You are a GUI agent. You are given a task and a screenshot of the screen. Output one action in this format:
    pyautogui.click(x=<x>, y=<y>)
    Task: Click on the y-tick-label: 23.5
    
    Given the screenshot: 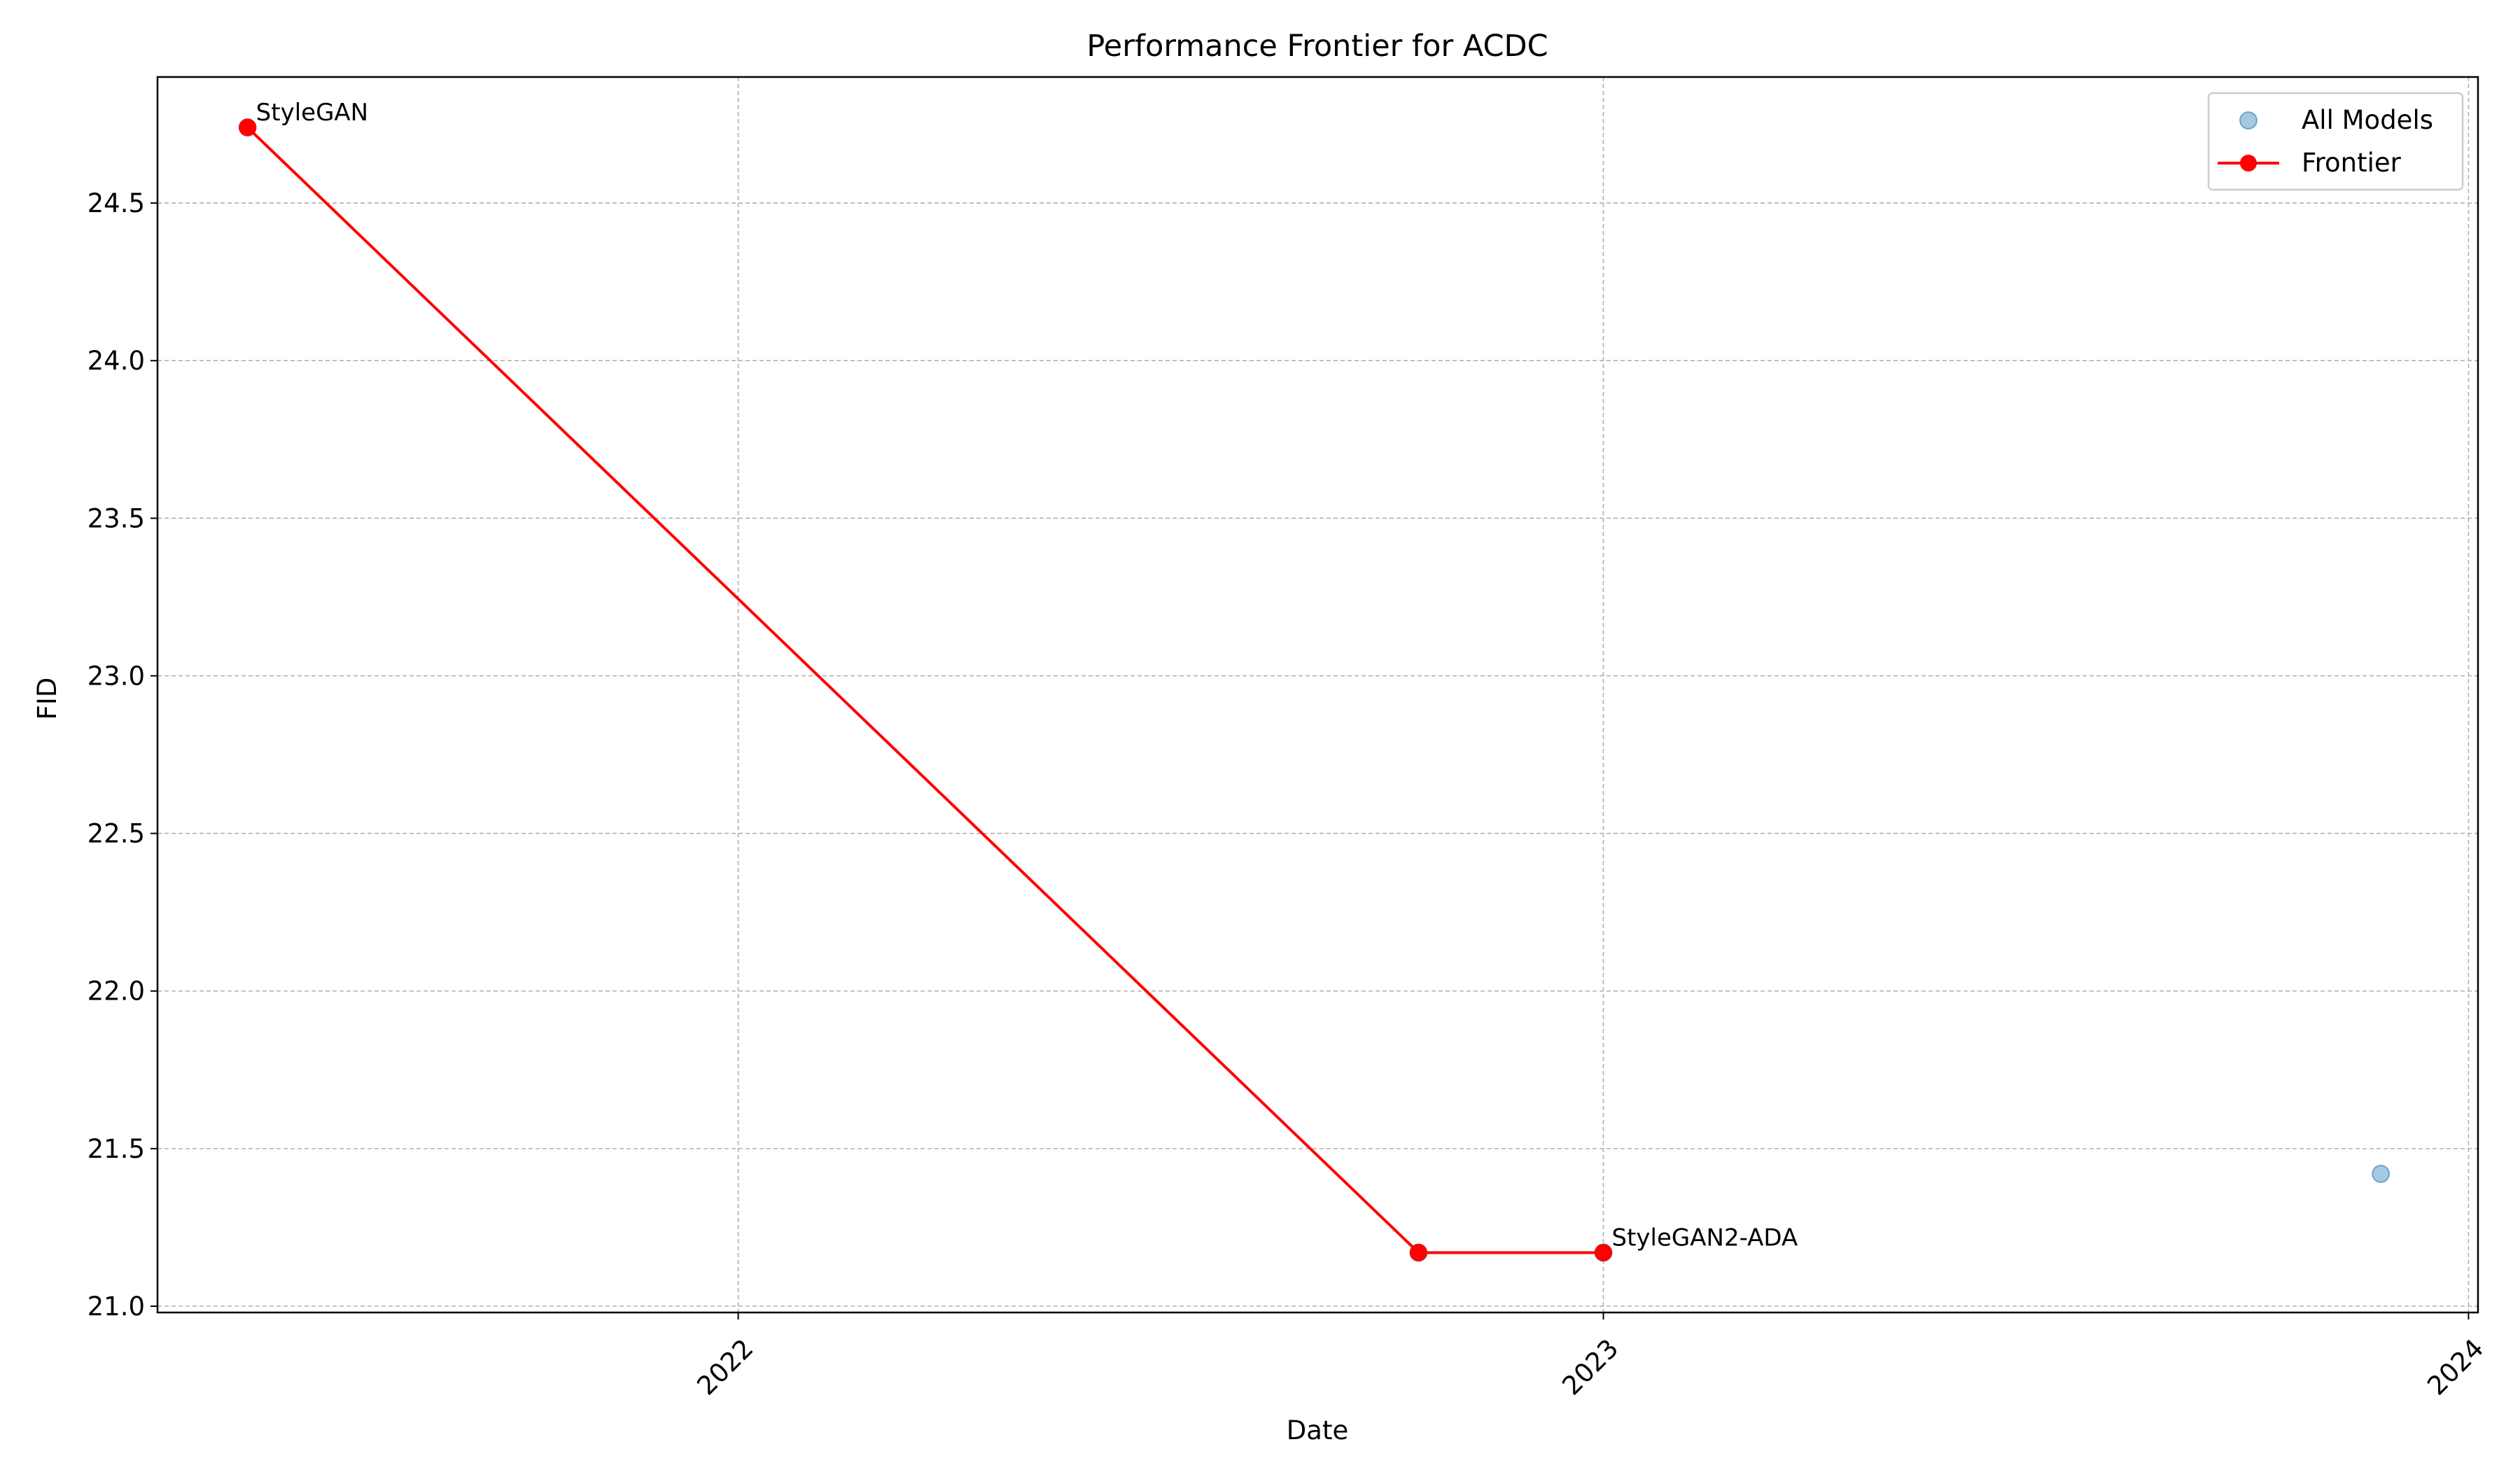 What is the action you would take?
    pyautogui.click(x=116, y=518)
    